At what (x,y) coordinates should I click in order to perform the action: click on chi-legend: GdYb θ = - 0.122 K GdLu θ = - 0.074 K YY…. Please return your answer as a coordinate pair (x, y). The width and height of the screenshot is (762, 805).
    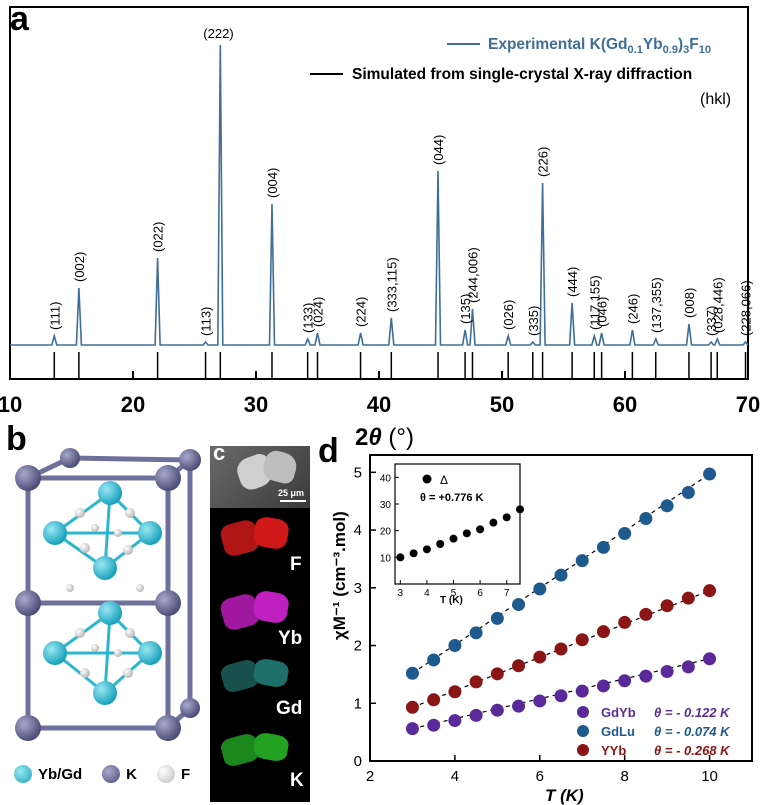
    Looking at the image, I should click on (654, 731).